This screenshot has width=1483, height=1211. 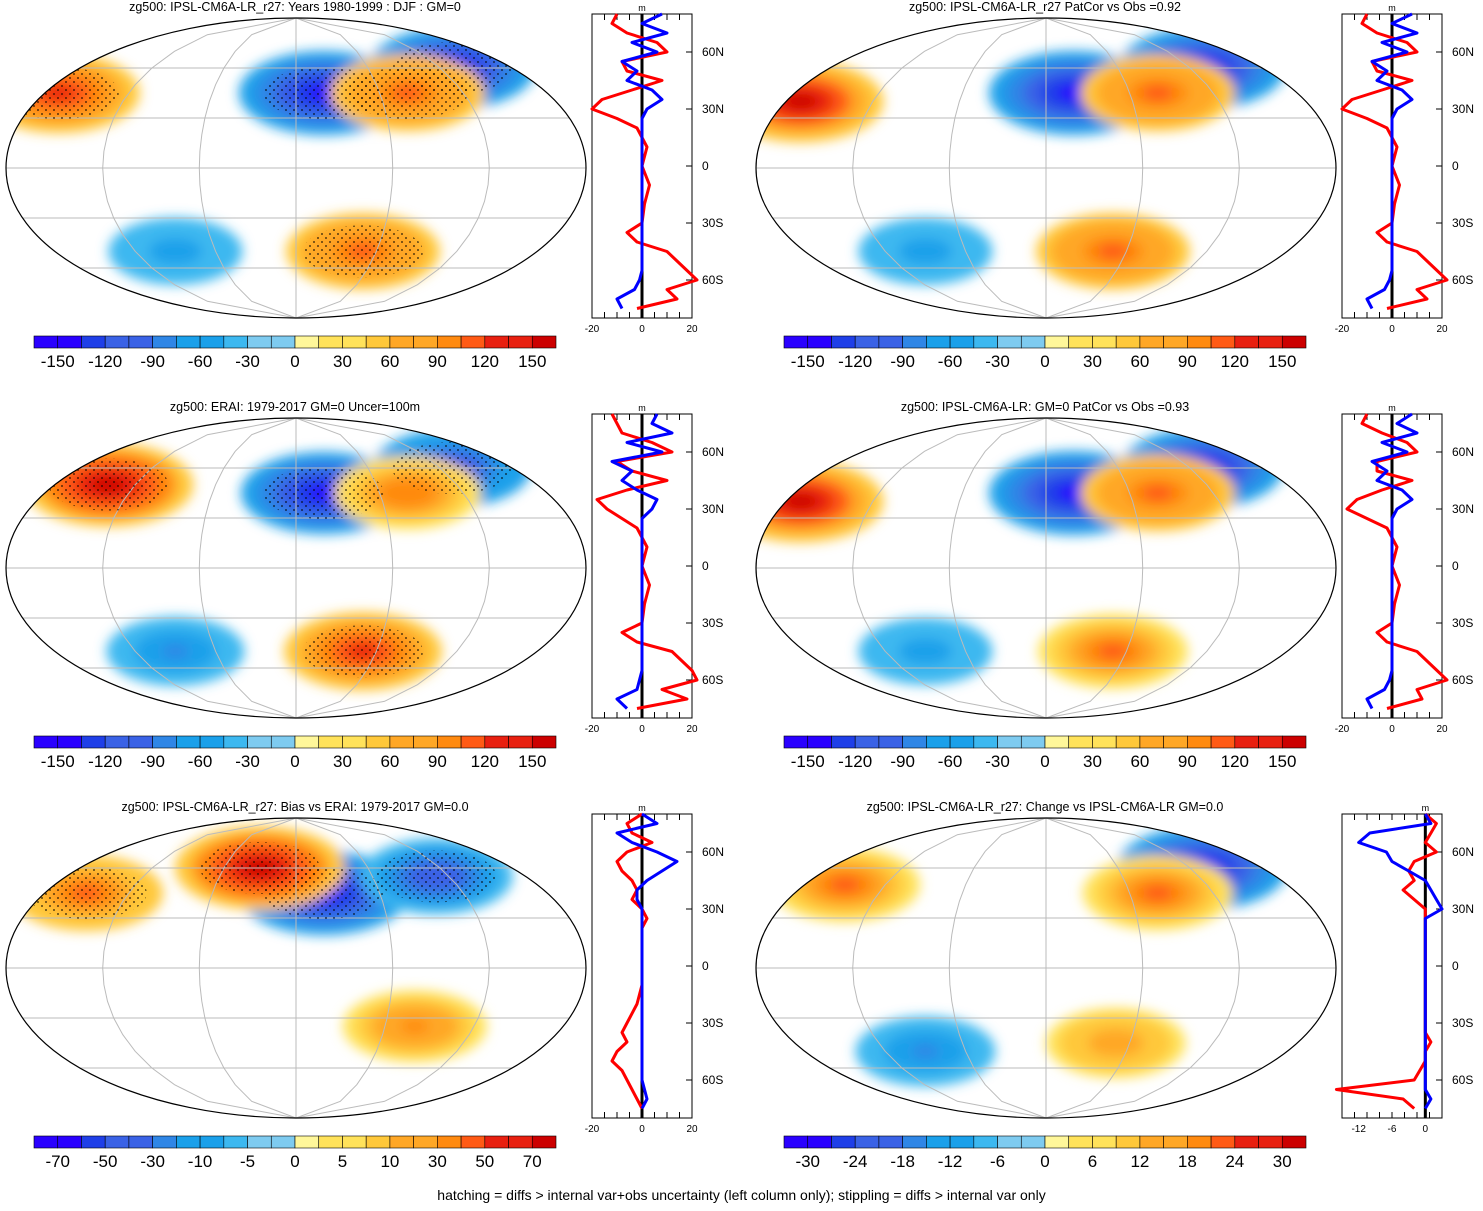 I want to click on zonal-x-tick-label: 0, so click(x=1392, y=729).